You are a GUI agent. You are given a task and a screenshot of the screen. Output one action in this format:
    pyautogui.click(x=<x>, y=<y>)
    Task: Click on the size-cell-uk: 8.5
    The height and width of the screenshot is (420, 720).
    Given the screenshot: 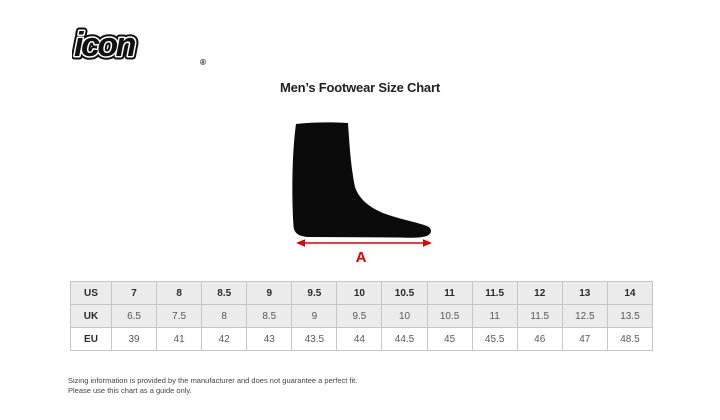 What is the action you would take?
    pyautogui.click(x=269, y=316)
    